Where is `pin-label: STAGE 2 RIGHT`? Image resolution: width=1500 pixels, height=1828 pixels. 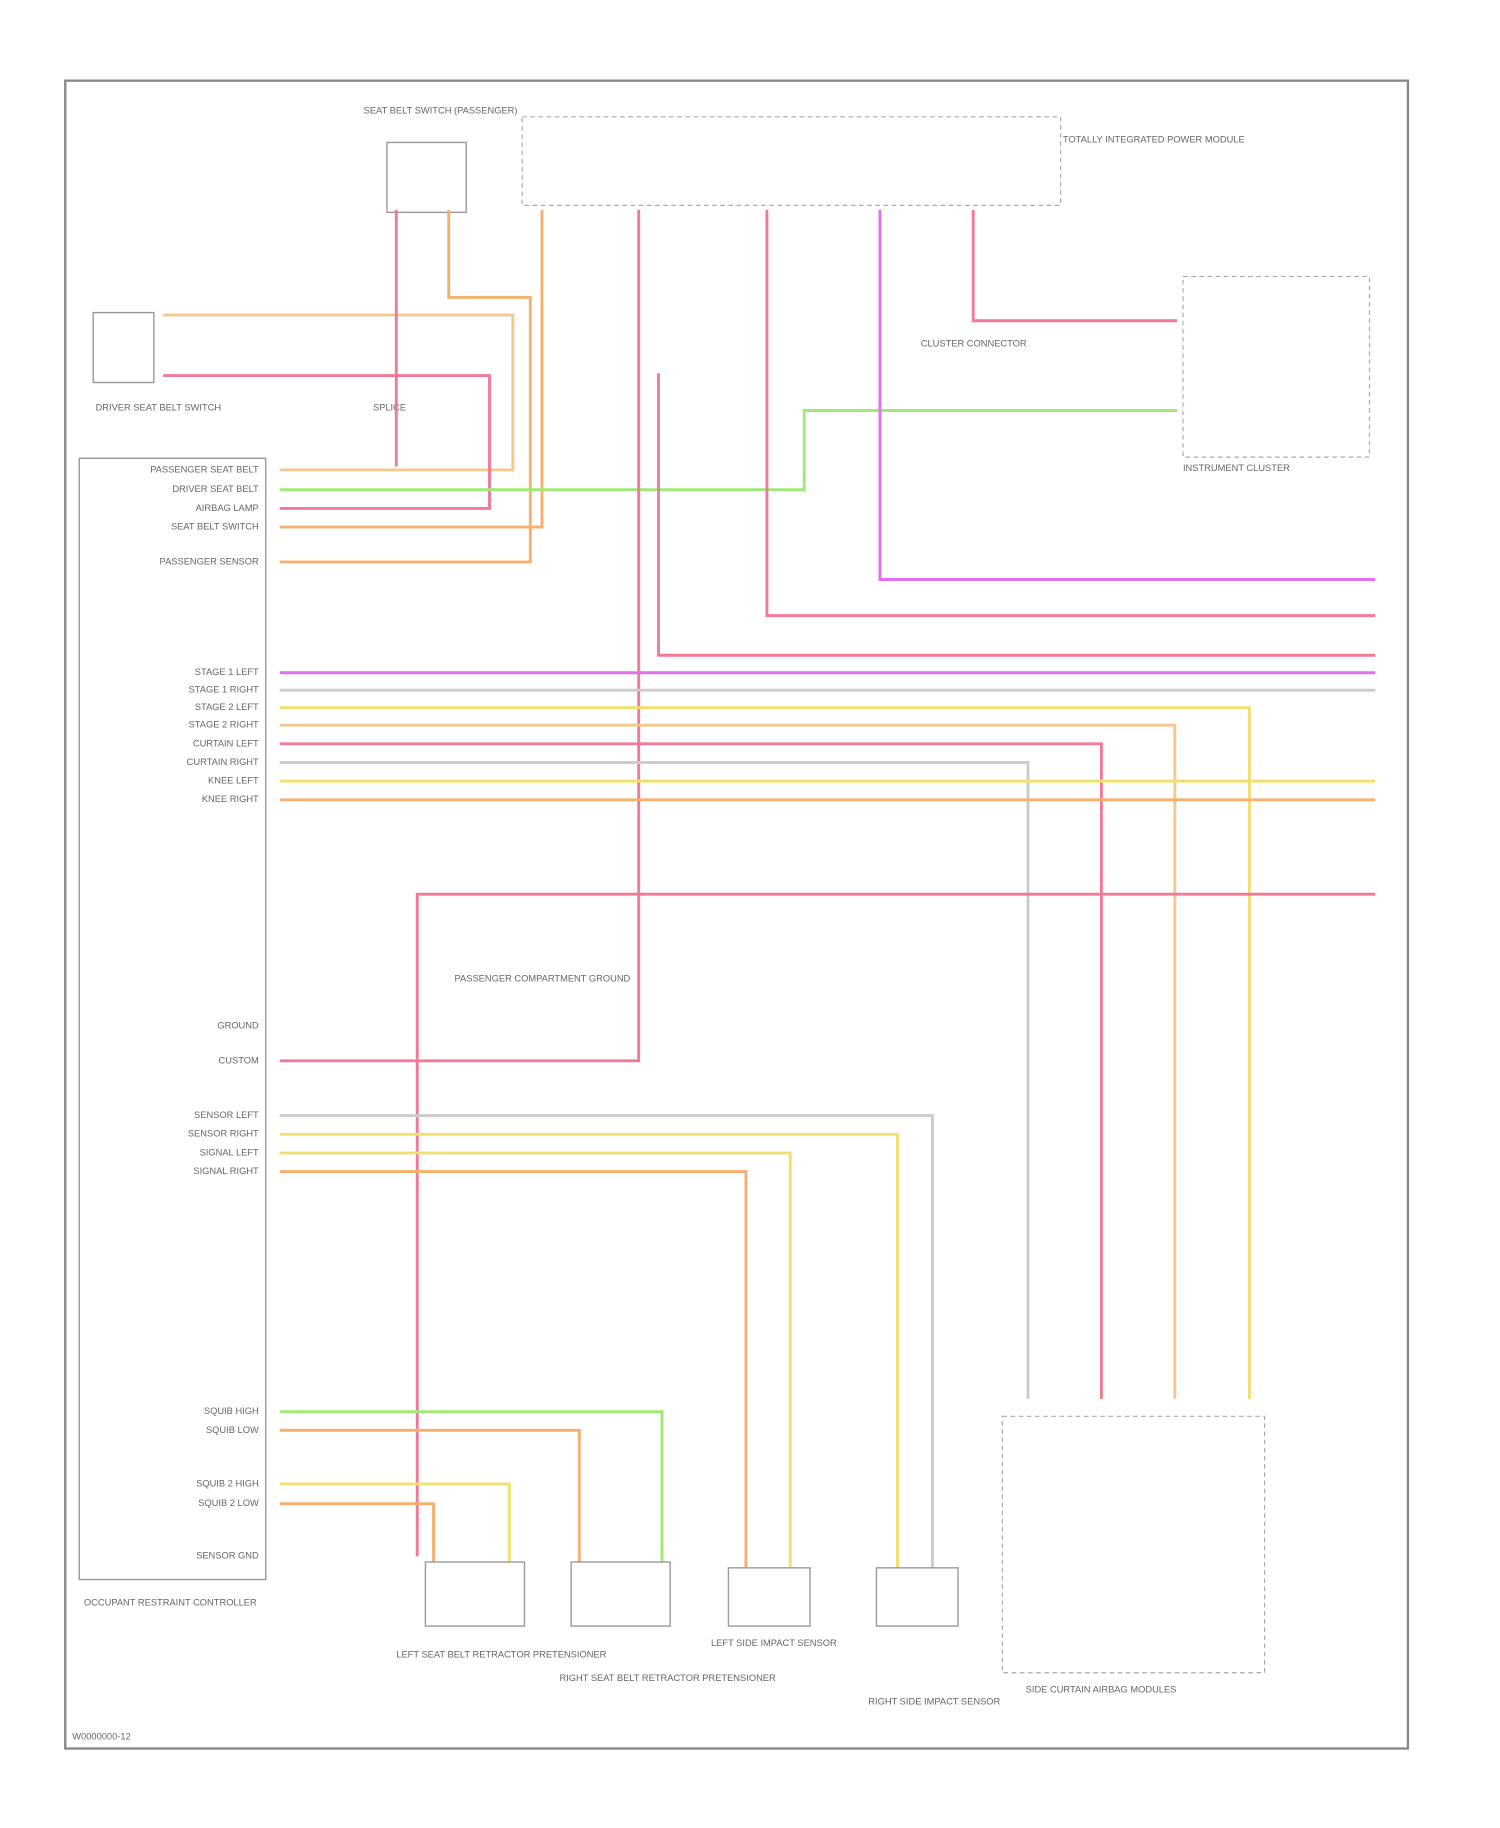 pin-label: STAGE 2 RIGHT is located at coordinates (224, 725).